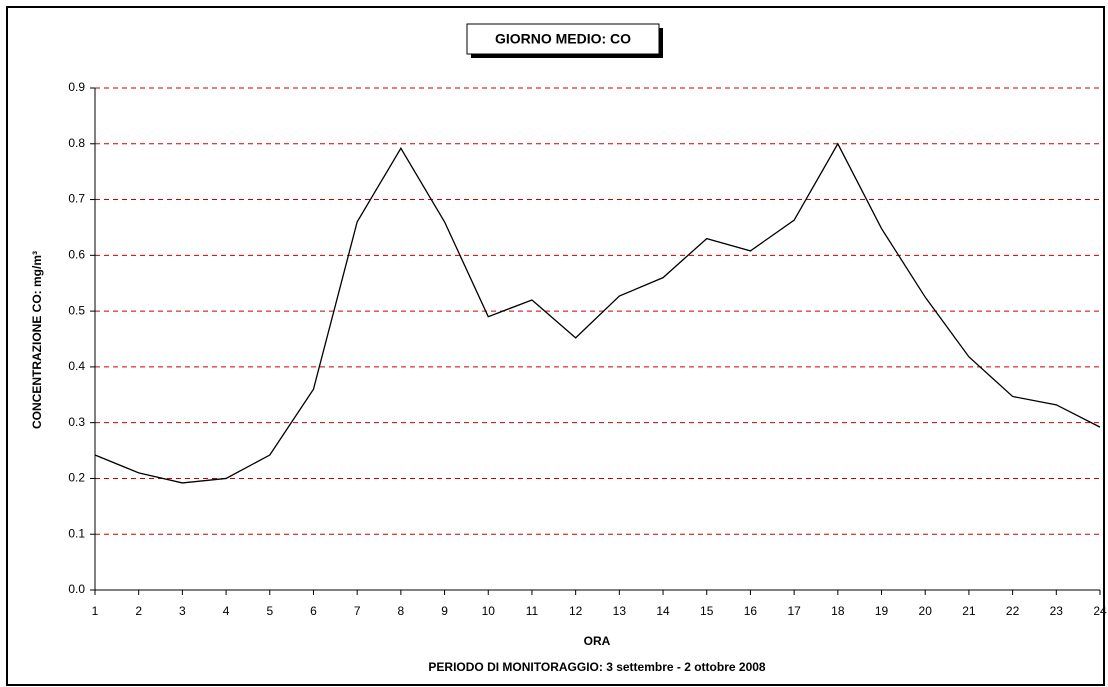  Describe the element at coordinates (489, 611) in the screenshot. I see `x-tick-label: 10` at that location.